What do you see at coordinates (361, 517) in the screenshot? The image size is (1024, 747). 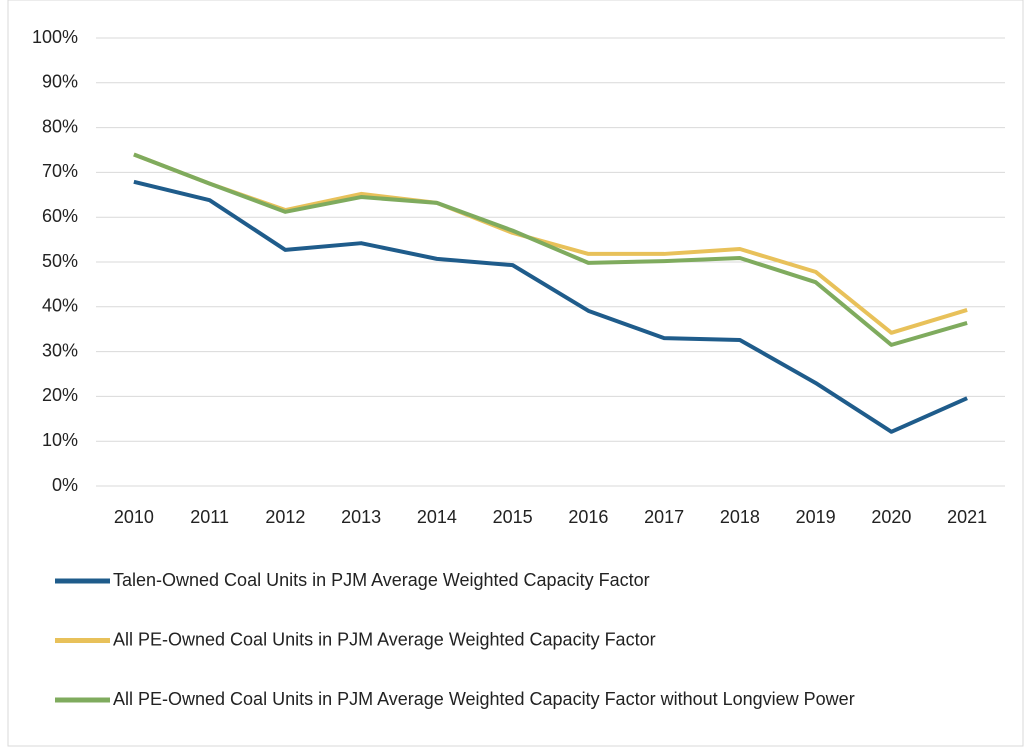 I see `x-tick-label: 2013` at bounding box center [361, 517].